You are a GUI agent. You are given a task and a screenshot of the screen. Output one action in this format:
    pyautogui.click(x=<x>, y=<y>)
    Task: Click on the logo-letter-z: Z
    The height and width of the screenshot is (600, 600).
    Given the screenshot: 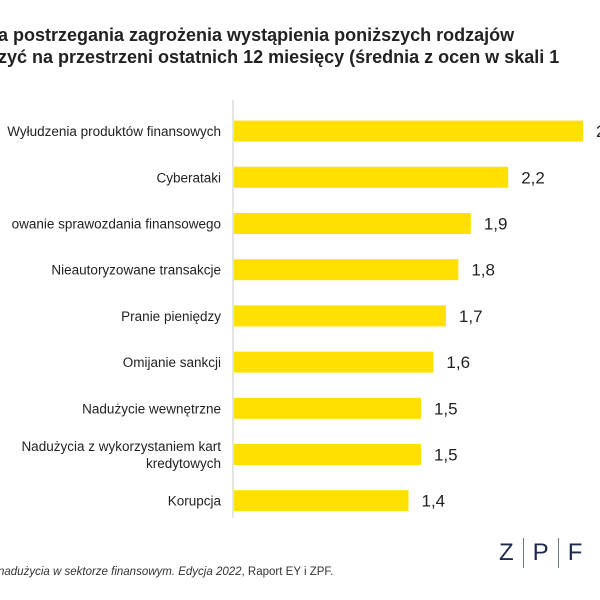 What is the action you would take?
    pyautogui.click(x=506, y=552)
    